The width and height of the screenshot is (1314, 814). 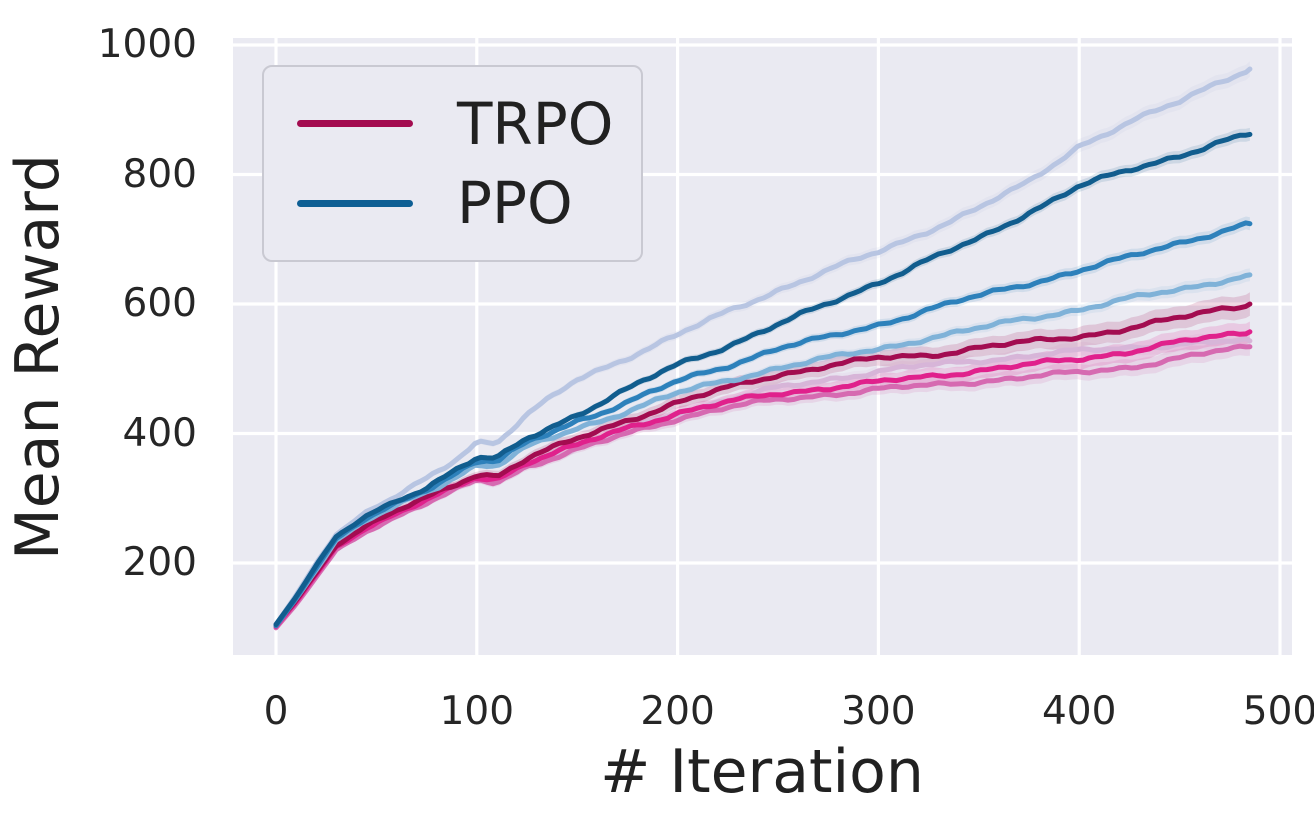 I want to click on trpo-legend-line-icon, so click(x=355, y=124).